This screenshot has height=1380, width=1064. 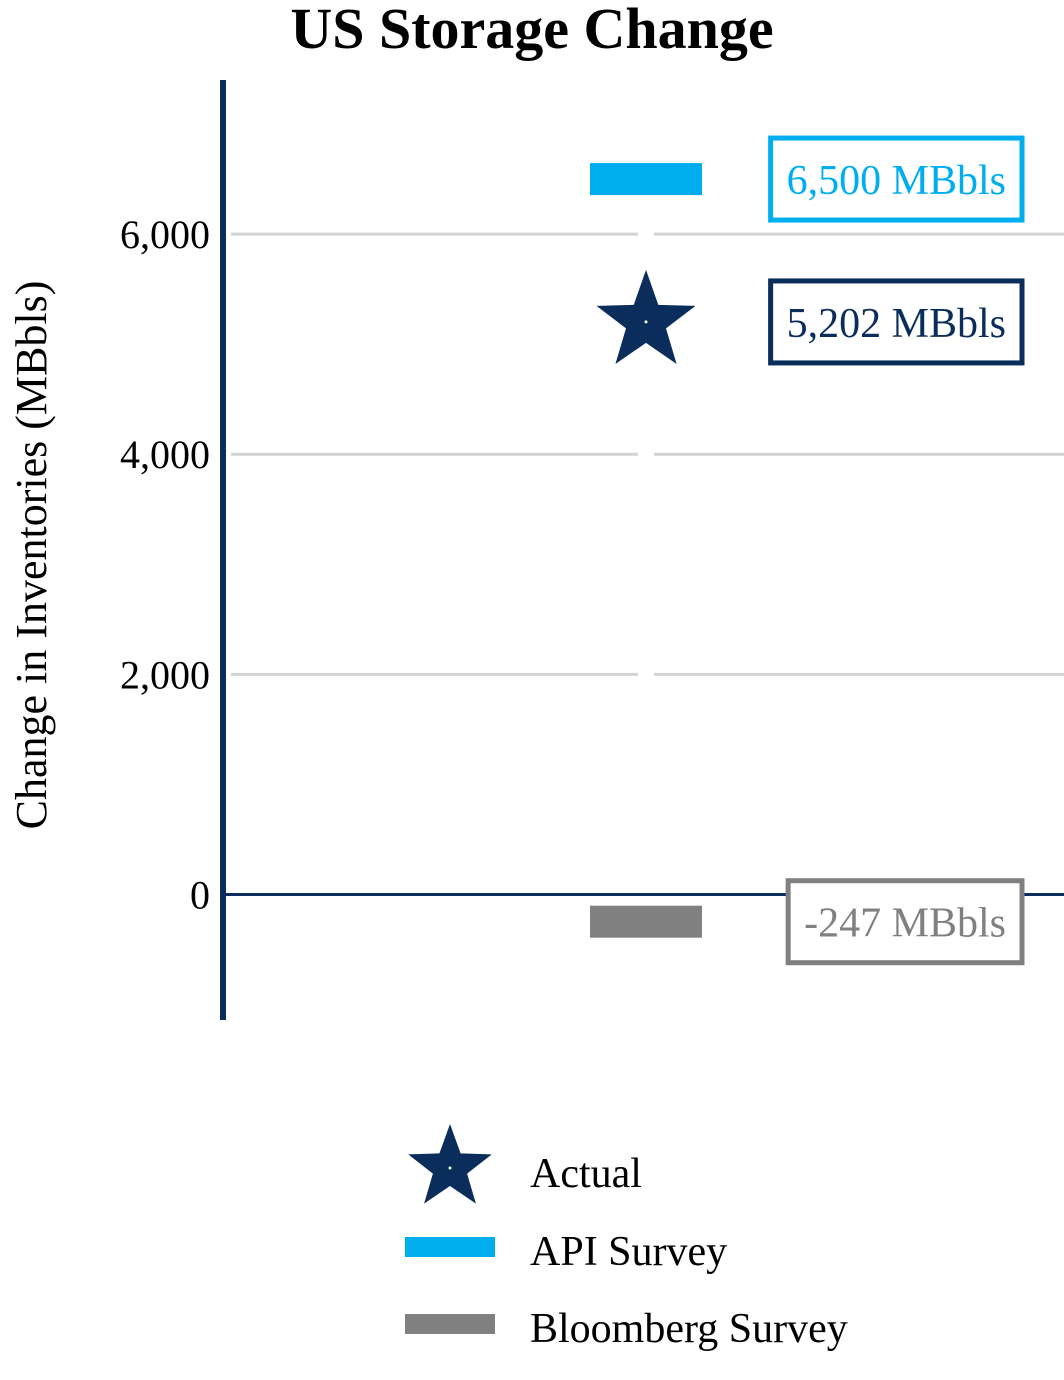 I want to click on api-survey-callout-box, so click(x=896, y=179).